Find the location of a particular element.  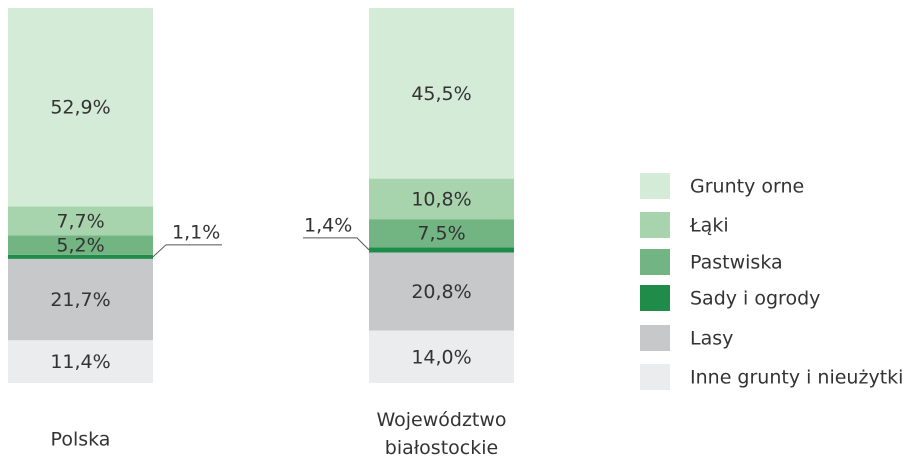

data-label: 5,2% is located at coordinates (80, 246).